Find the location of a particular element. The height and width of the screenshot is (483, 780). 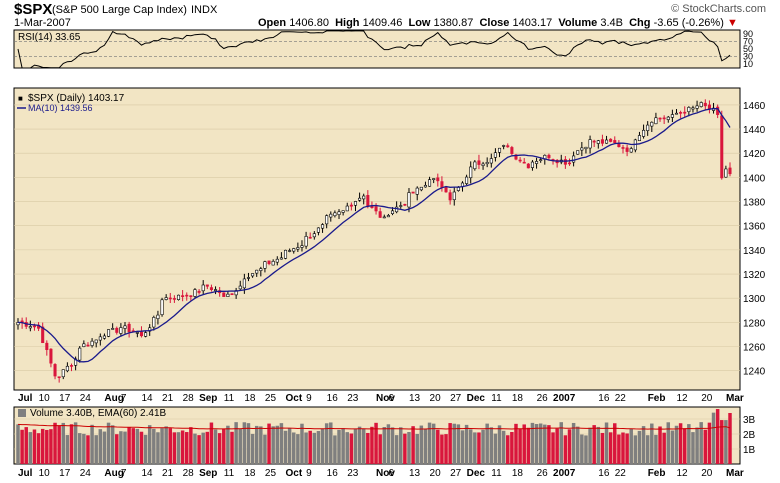

x-axis-label-top: 7 is located at coordinates (124, 398).